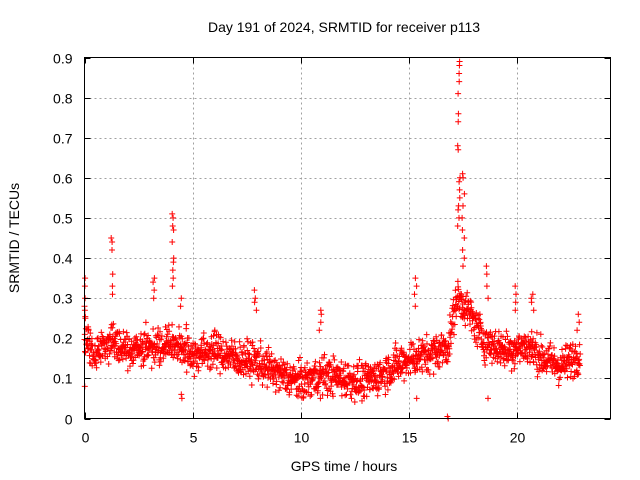 This screenshot has width=640, height=480. Describe the element at coordinates (86, 438) in the screenshot. I see `x-tick-label: 0` at that location.